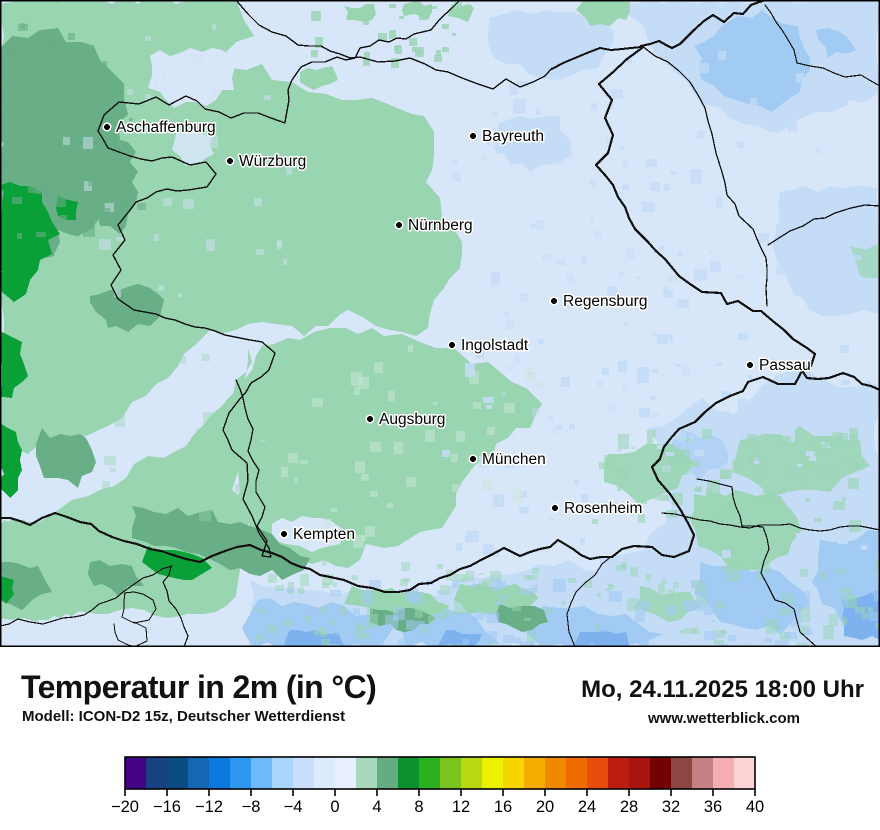  I want to click on svg-text: −16, so click(167, 807).